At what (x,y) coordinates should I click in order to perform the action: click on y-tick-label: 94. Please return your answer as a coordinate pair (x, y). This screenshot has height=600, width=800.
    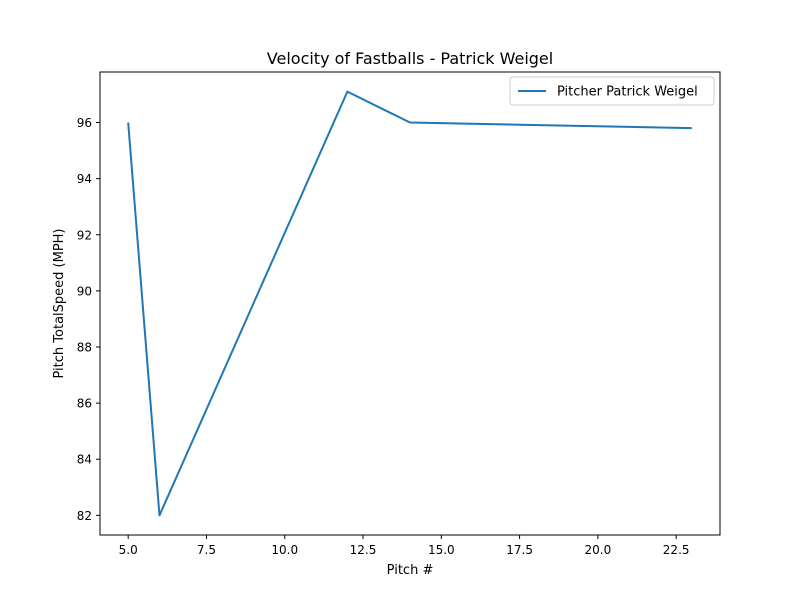
    Looking at the image, I should click on (84, 179).